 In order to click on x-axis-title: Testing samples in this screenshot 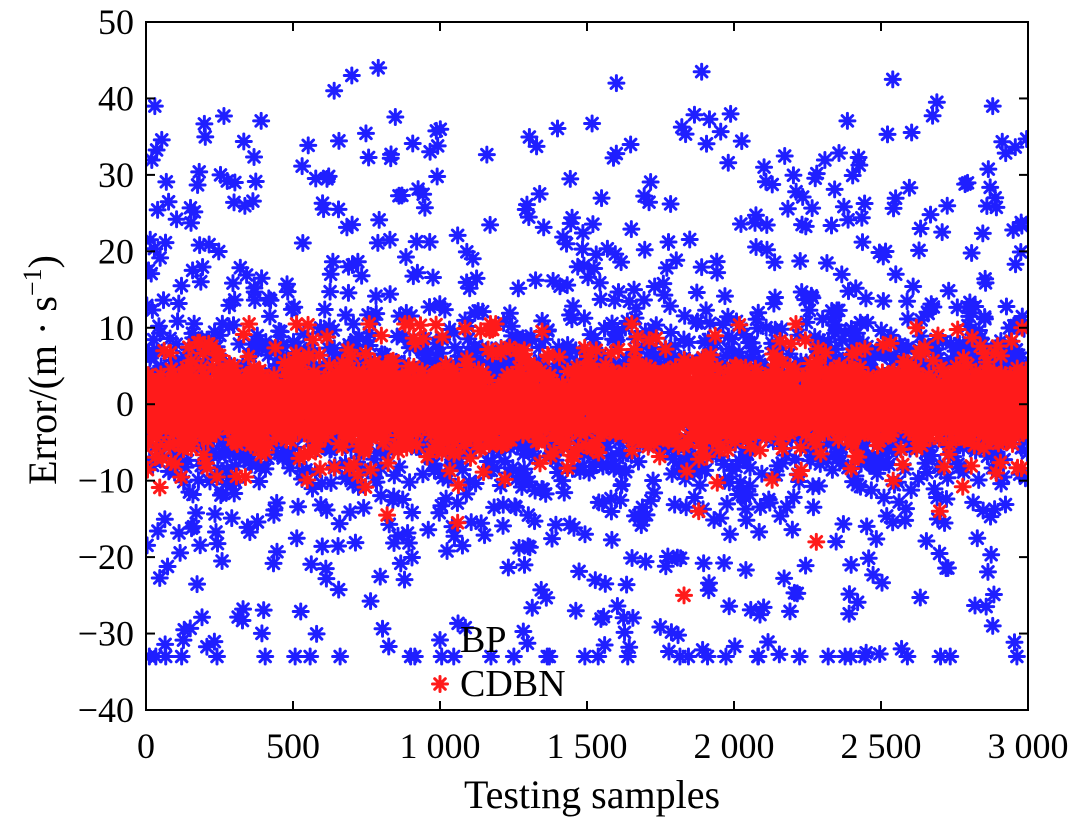, I will do `click(592, 794)`.